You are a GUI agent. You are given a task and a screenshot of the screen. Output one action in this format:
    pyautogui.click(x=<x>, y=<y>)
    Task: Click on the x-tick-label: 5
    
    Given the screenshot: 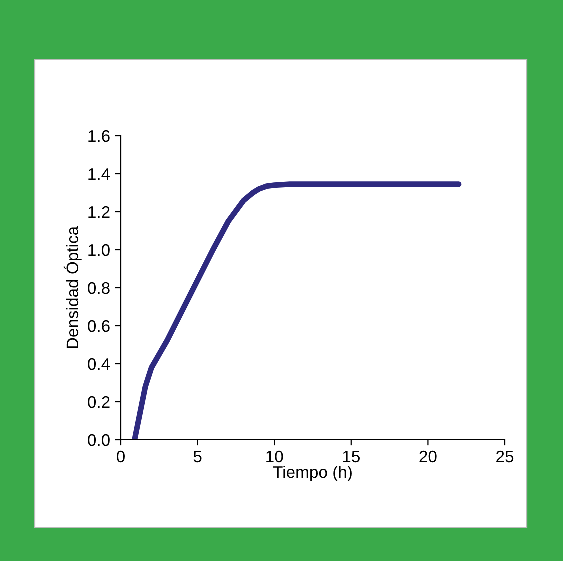 What is the action you would take?
    pyautogui.click(x=198, y=457)
    